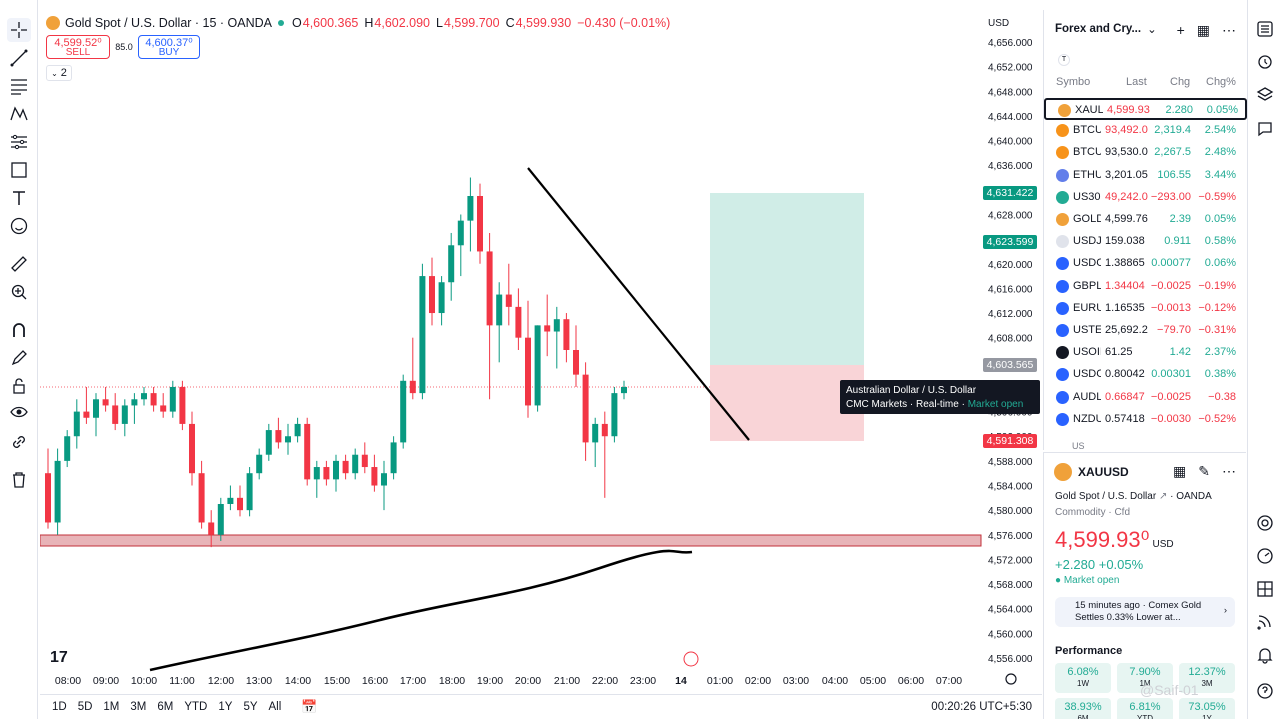  Describe the element at coordinates (138, 707) in the screenshot. I see `range-3m: 3M` at that location.